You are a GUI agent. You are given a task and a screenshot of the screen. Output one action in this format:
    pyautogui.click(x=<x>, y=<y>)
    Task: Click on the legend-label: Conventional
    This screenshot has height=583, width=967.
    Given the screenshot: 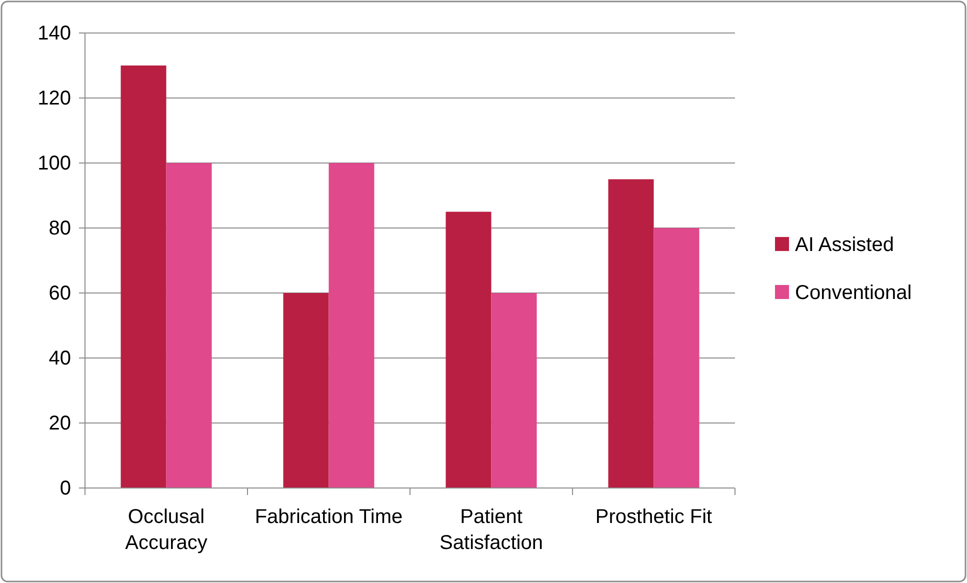 What is the action you would take?
    pyautogui.click(x=853, y=293)
    